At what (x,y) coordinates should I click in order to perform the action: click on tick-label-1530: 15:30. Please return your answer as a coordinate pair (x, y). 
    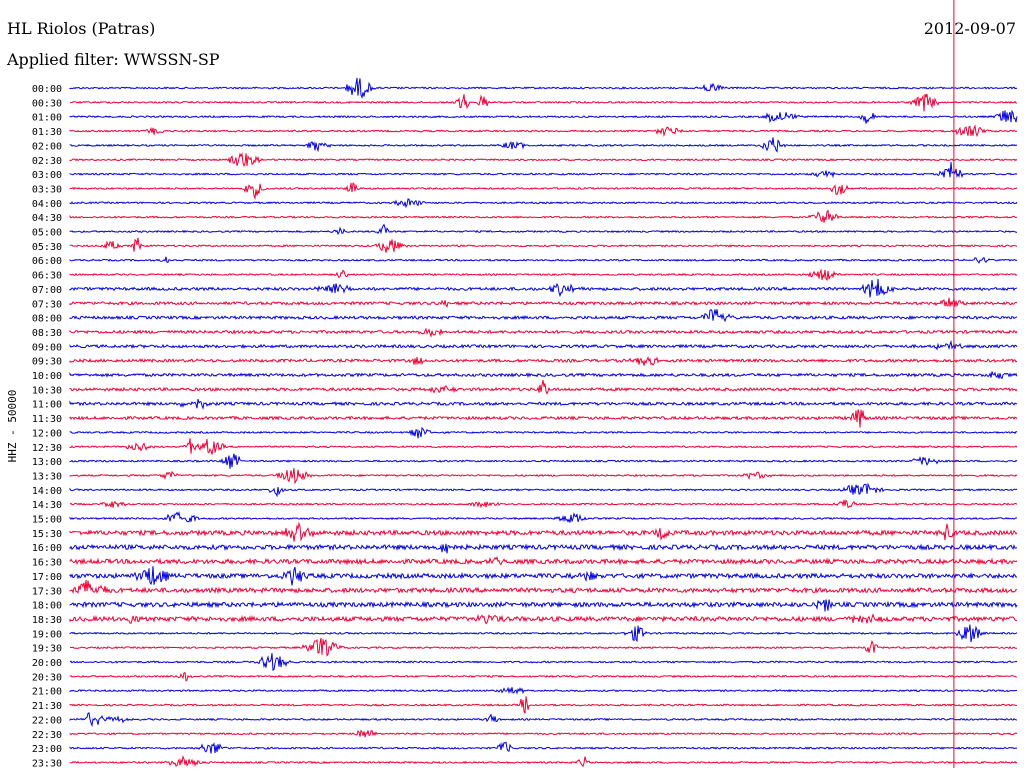
    Looking at the image, I should click on (47, 534).